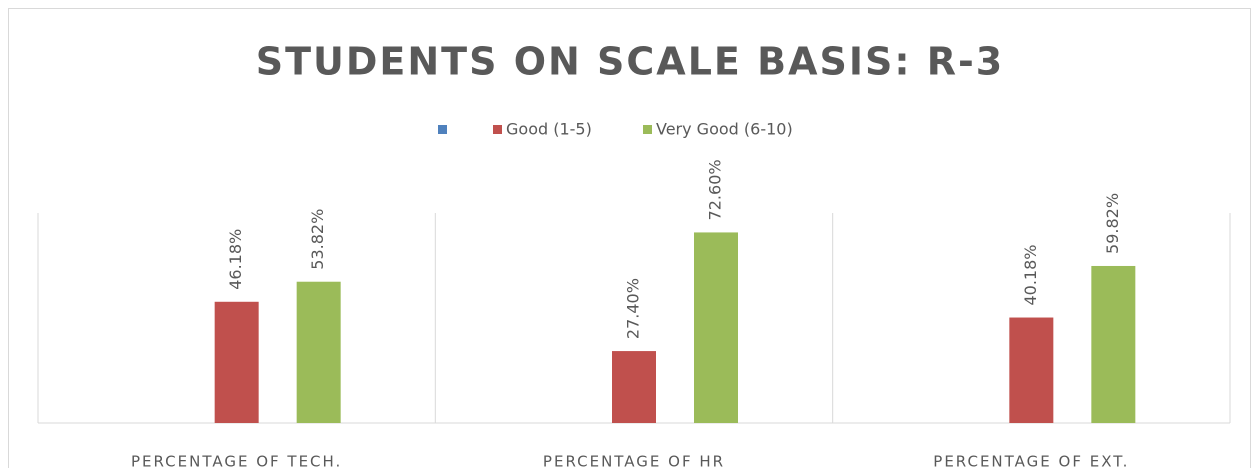 This screenshot has width=1259, height=468. I want to click on data-label: 40.18%, so click(1030, 275).